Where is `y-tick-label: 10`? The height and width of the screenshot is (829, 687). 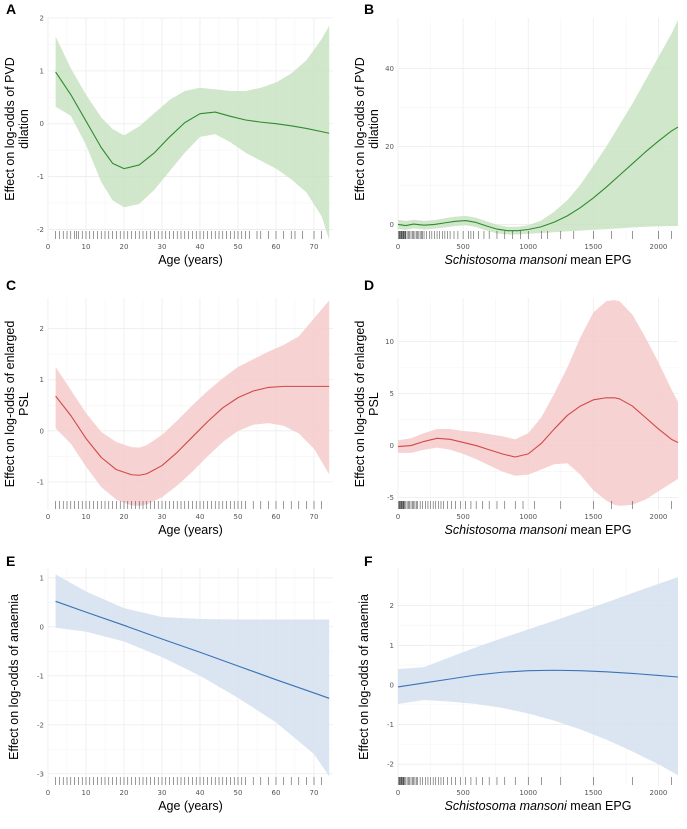
y-tick-label: 10 is located at coordinates (389, 342).